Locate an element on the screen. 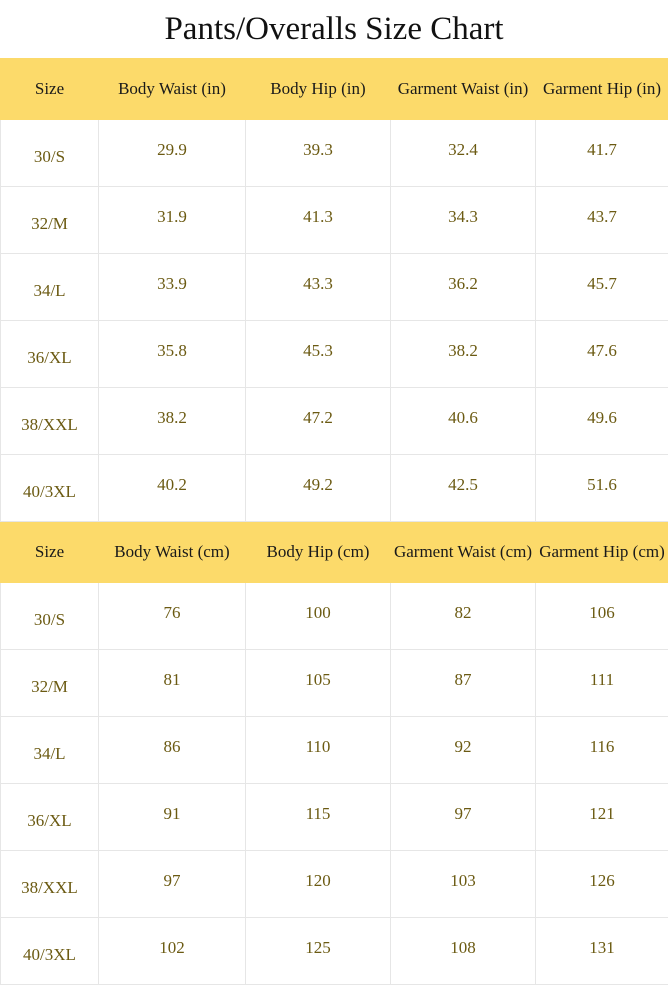  column-header: Body Hip (cm) is located at coordinates (318, 552).